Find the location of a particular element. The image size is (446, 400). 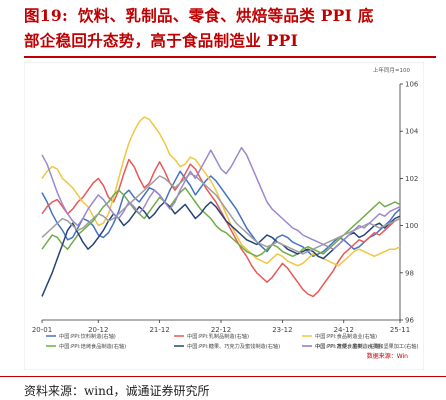

x-tick-label: 22-12 is located at coordinates (221, 330).